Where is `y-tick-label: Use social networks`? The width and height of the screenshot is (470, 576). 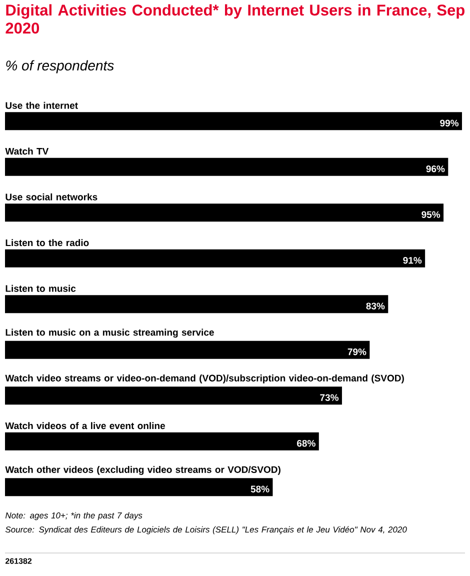 y-tick-label: Use social networks is located at coordinates (52, 196).